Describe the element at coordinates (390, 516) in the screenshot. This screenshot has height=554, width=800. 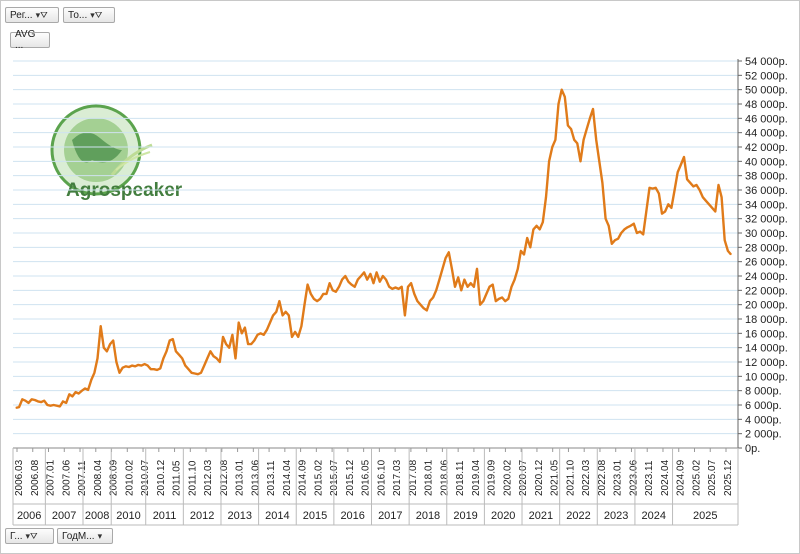
I see `year-label: 2017` at that location.